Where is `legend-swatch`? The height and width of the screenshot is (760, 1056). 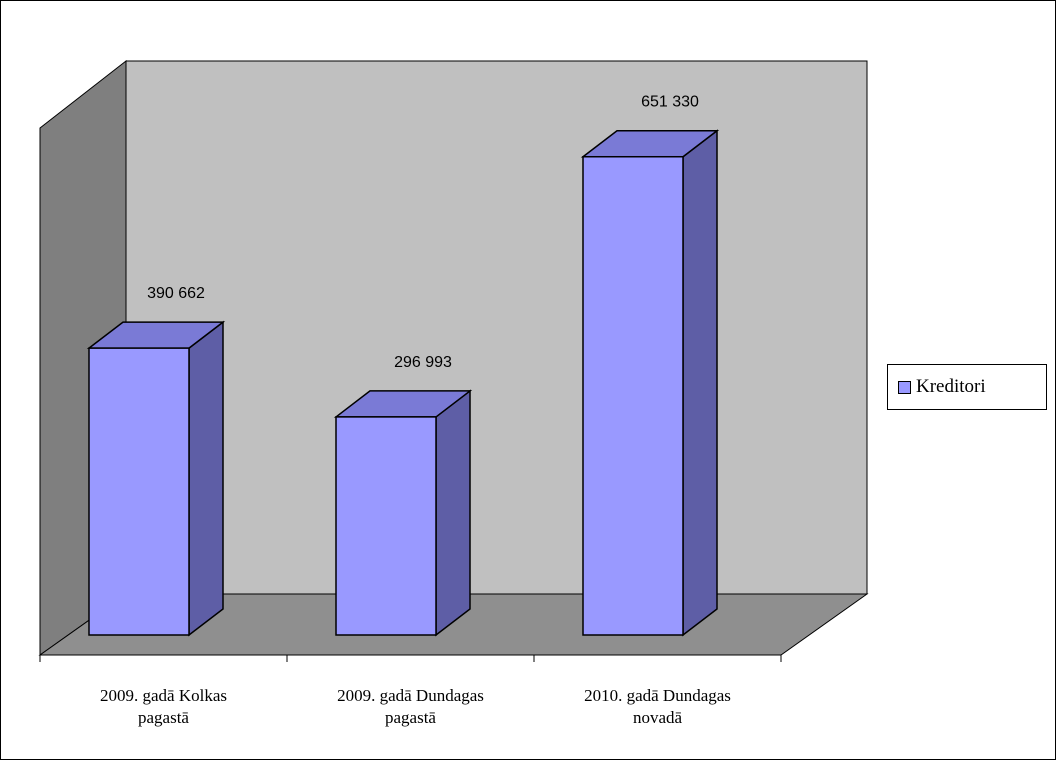
legend-swatch is located at coordinates (904, 387).